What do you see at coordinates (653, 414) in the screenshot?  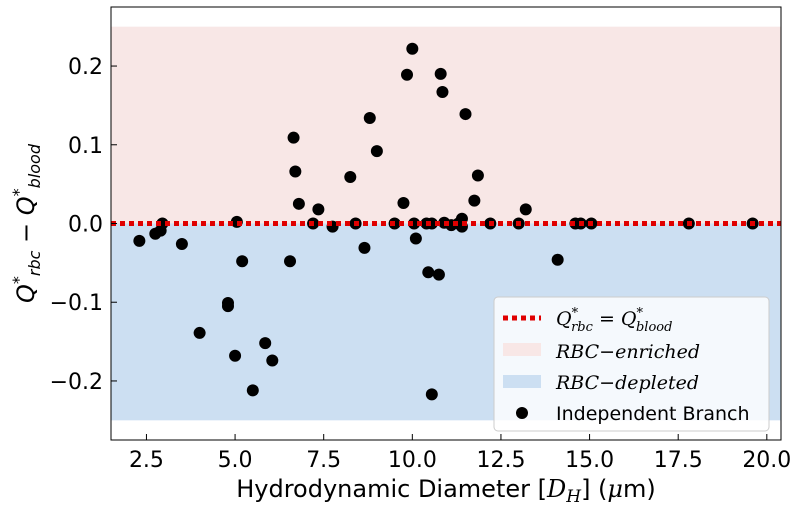 I see `legend-marker-label: Independent Branch` at bounding box center [653, 414].